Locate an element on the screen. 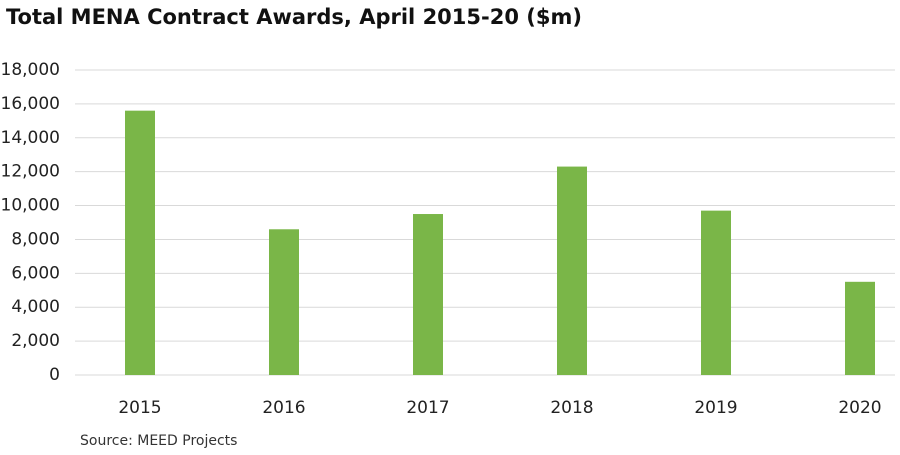  y-tick-label: 14,000 is located at coordinates (30, 138).